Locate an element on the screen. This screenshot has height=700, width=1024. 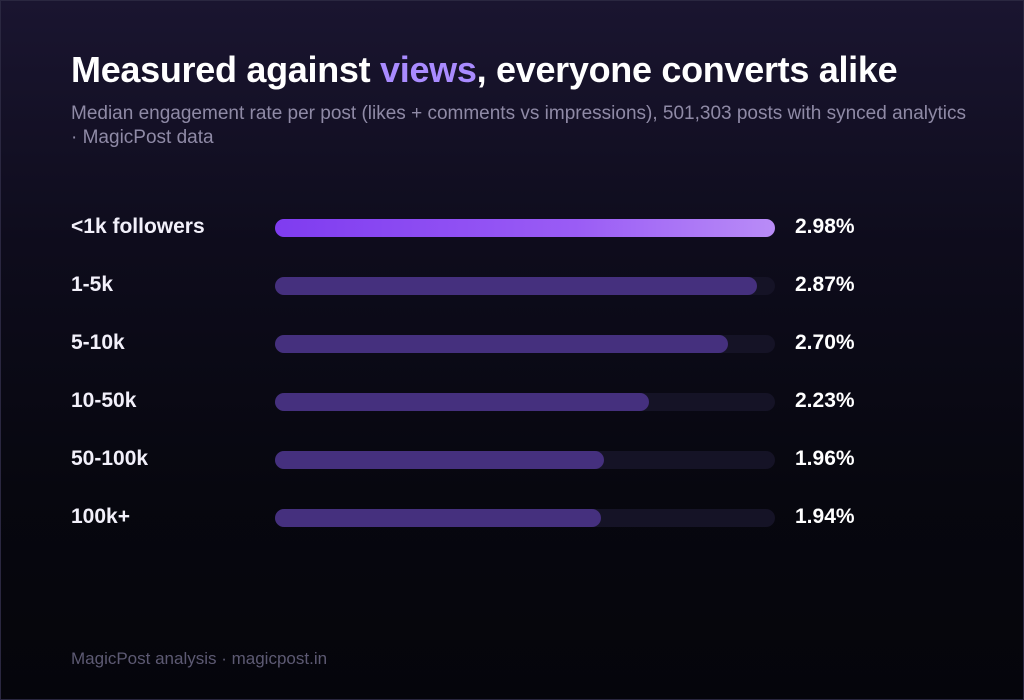
value-label: 2.23% is located at coordinates (825, 400).